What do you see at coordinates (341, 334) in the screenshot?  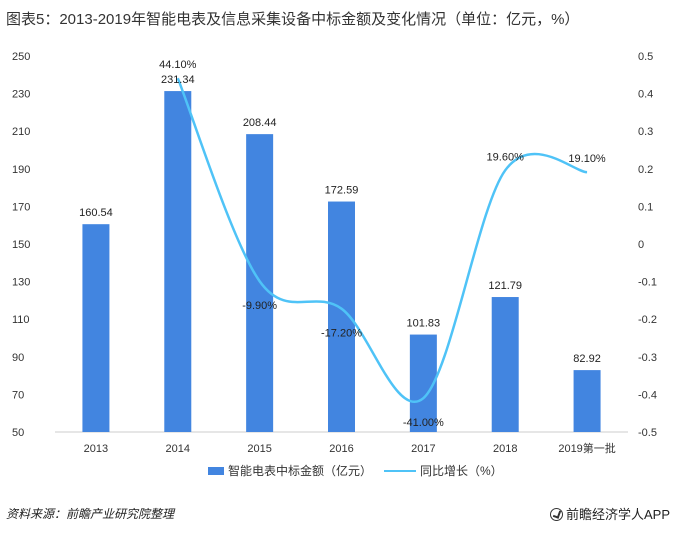 I see `line-value-label: -17.20%` at bounding box center [341, 334].